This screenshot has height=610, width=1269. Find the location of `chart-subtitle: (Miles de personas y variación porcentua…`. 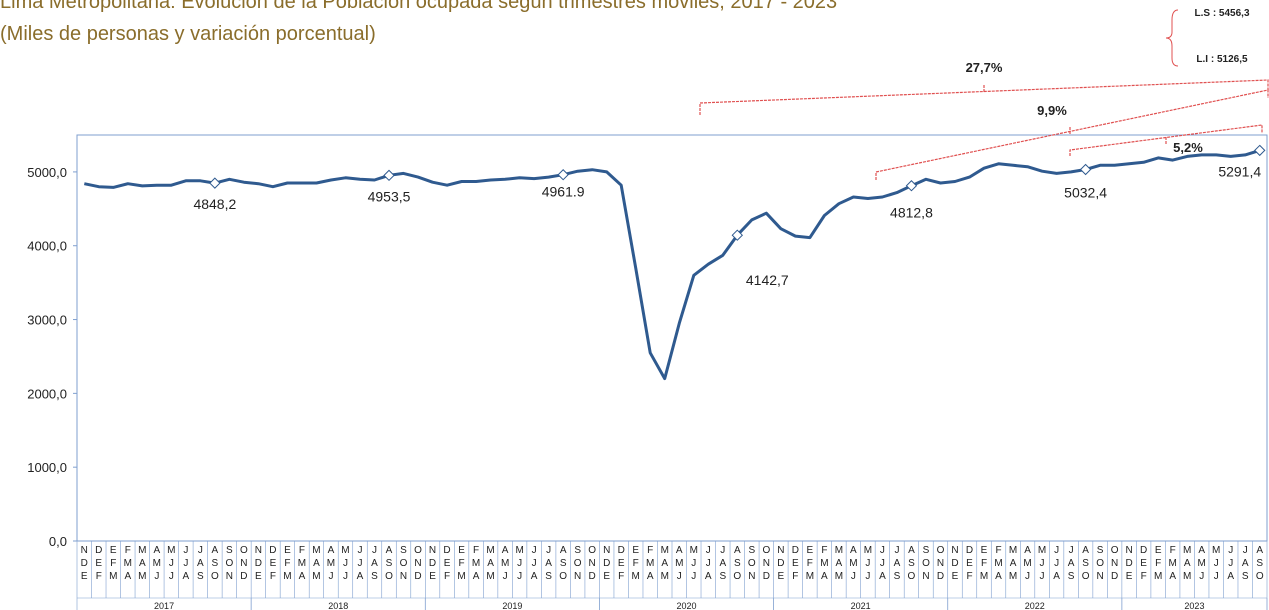

chart-subtitle: (Miles de personas y variación porcentua… is located at coordinates (188, 34).